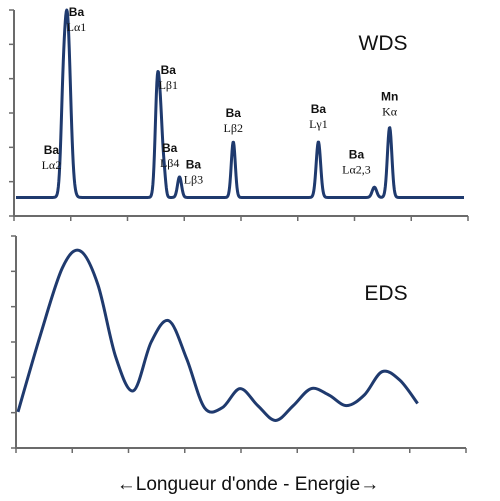  Describe the element at coordinates (233, 128) in the screenshot. I see `peak-line-label: Lβ2` at that location.